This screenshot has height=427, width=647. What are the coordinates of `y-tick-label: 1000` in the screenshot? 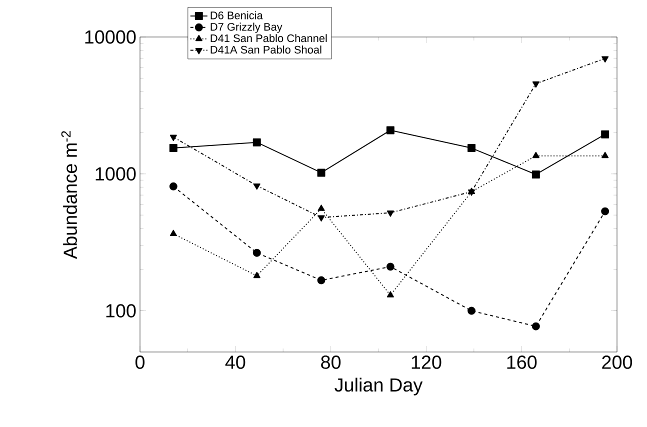 It's located at (116, 174).